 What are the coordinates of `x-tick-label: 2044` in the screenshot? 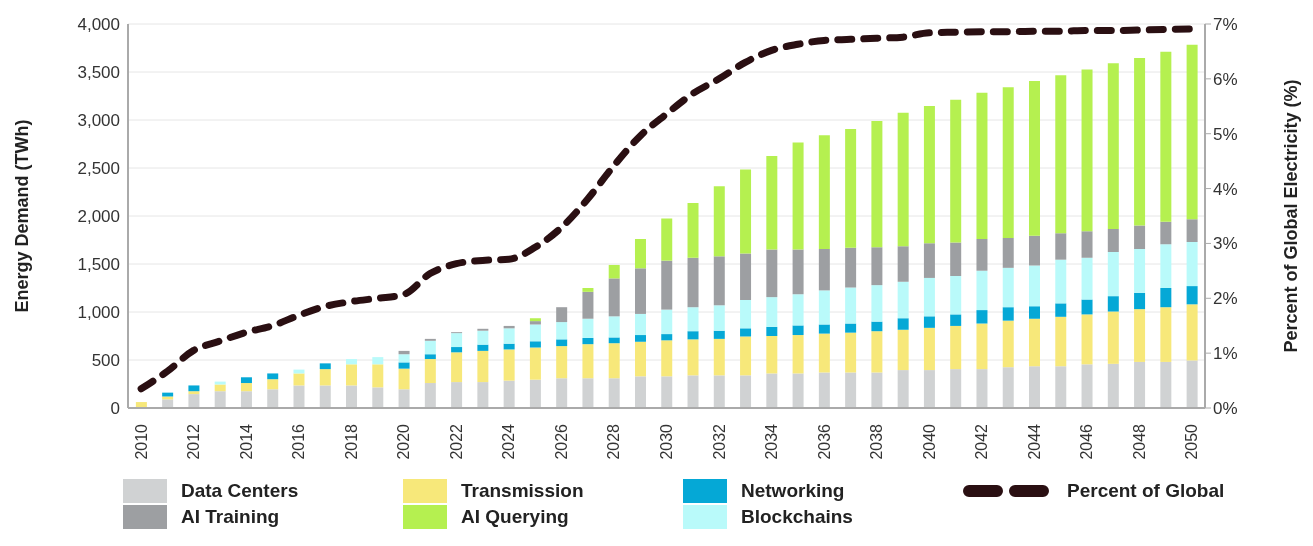 It's located at (1034, 441).